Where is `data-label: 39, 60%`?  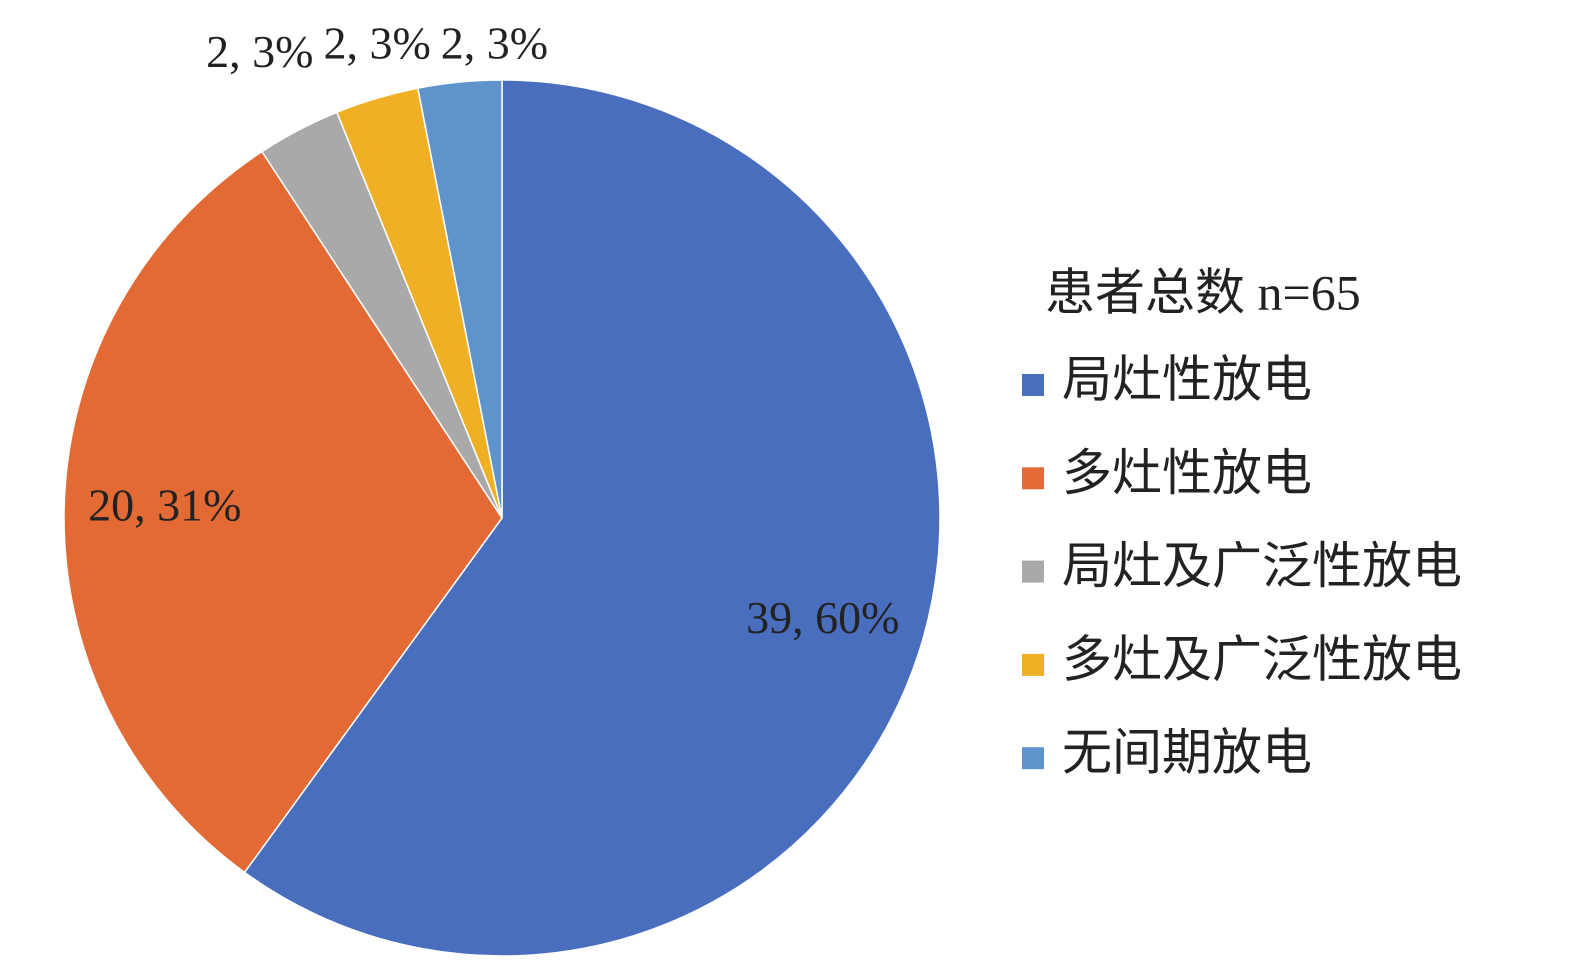 data-label: 39, 60% is located at coordinates (822, 617).